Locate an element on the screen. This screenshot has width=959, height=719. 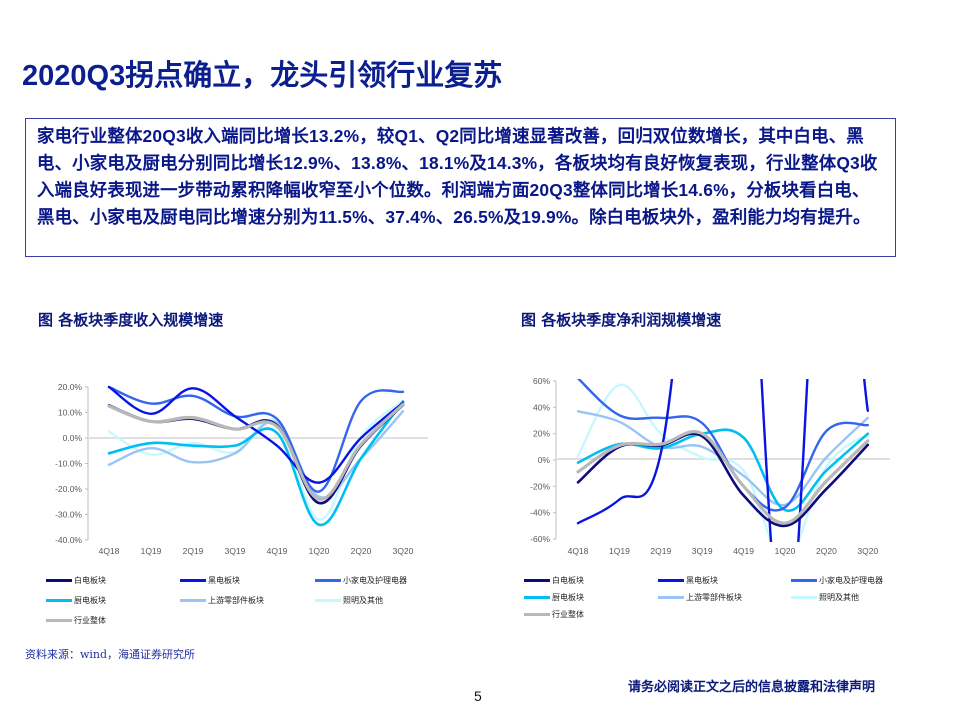
y-tick-label: 20% is located at coordinates (541, 434).